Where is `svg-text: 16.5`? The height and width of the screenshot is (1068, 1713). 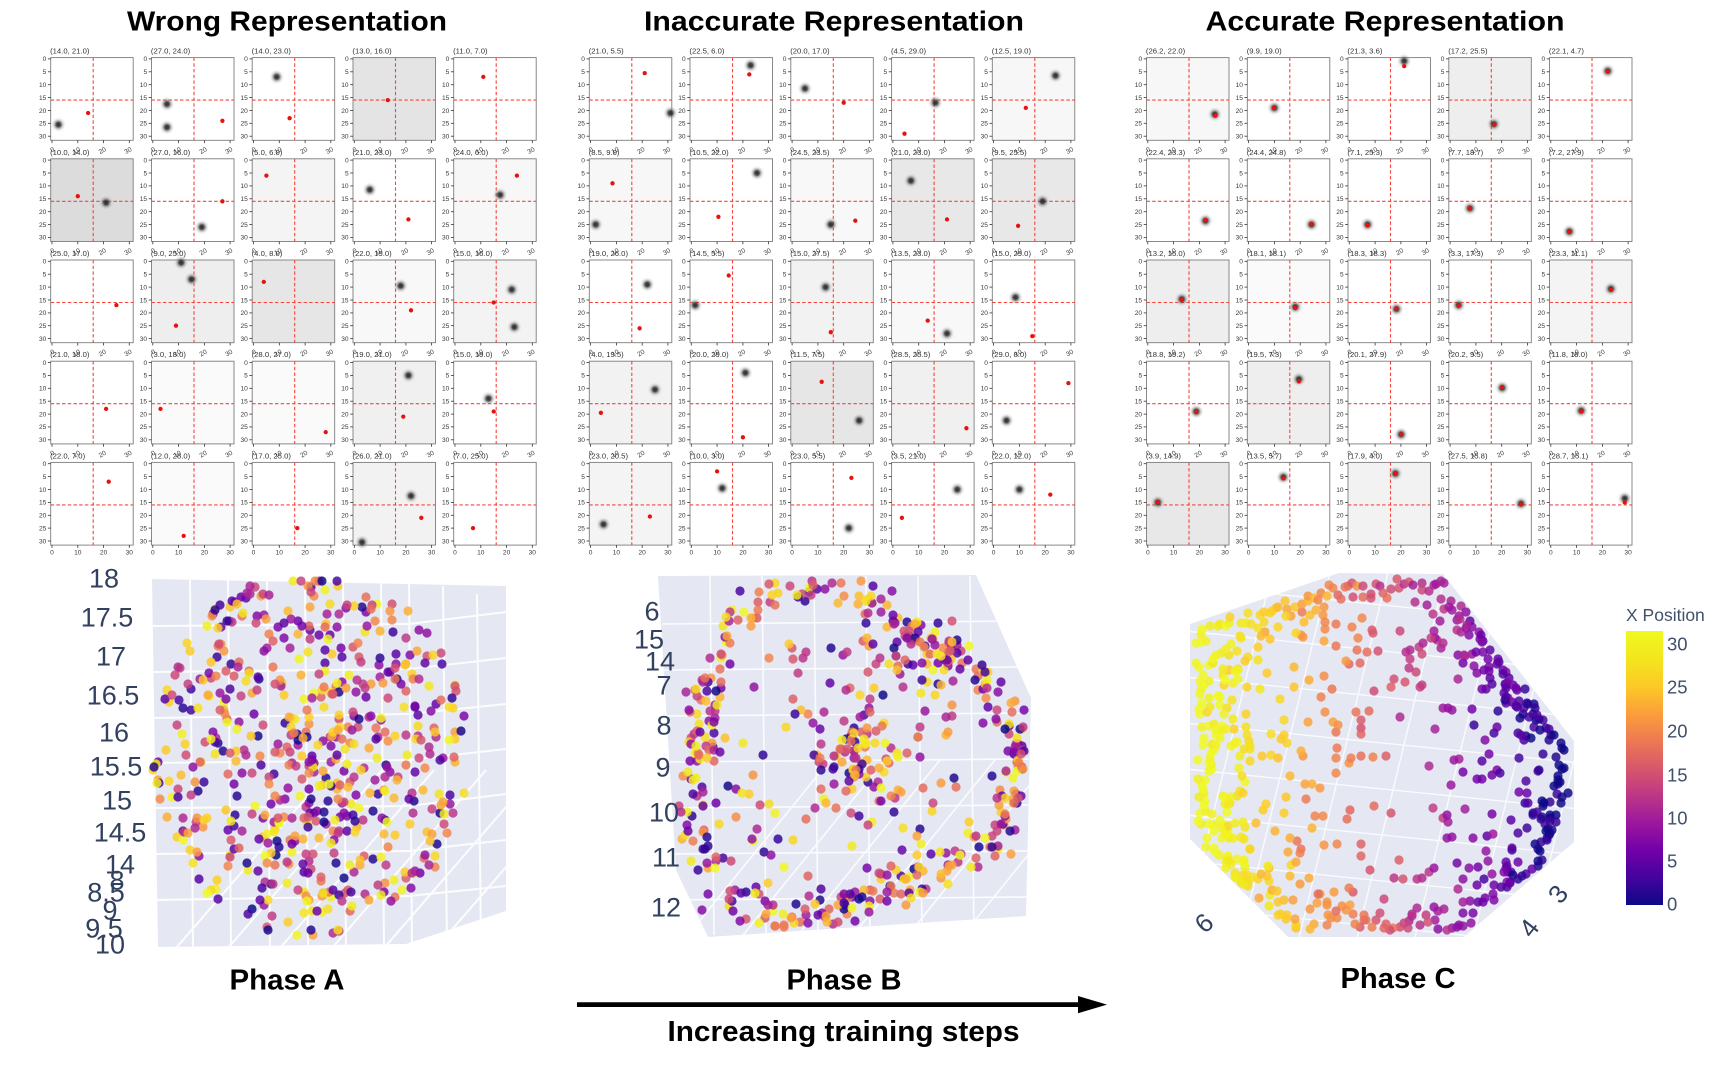
svg-text: 16.5 is located at coordinates (113, 696).